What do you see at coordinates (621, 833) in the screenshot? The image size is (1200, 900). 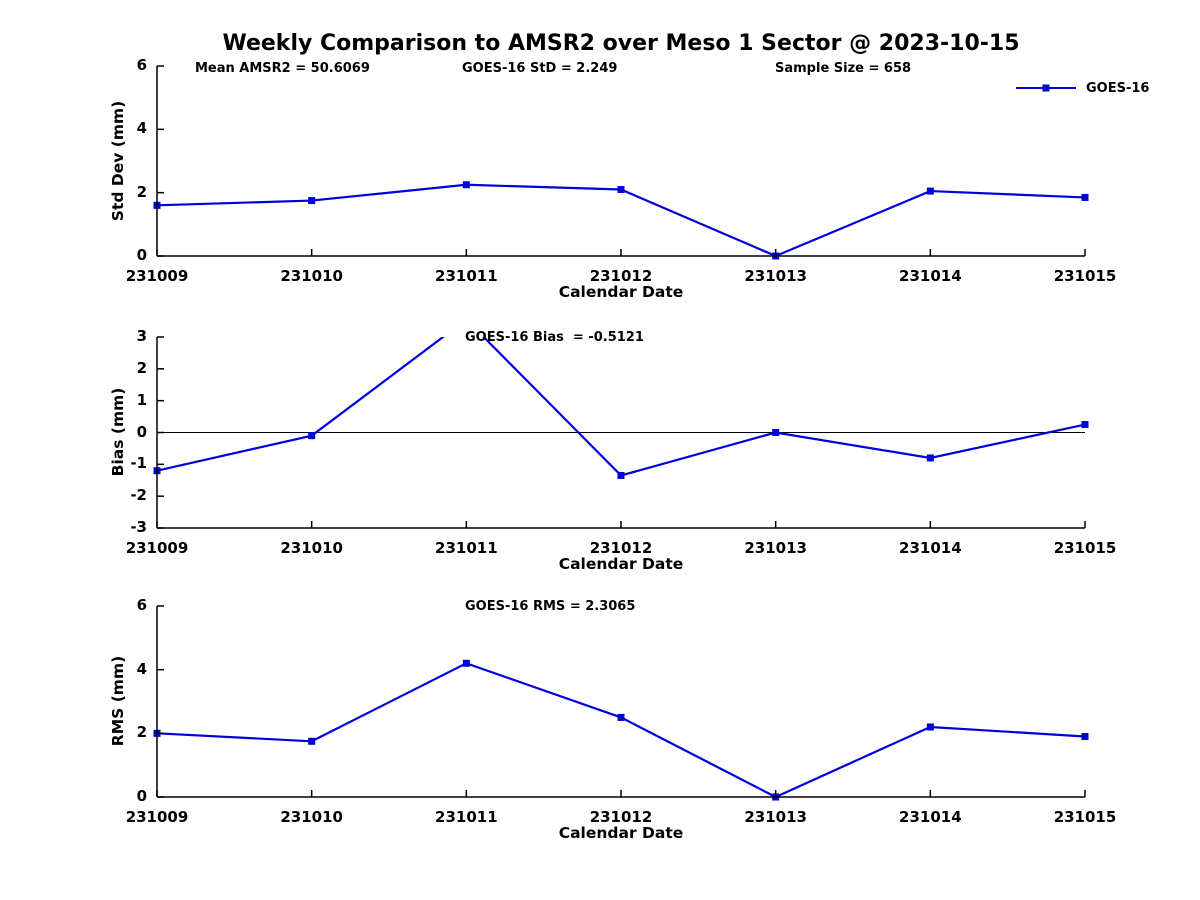 I see `rms-x-axis-label: Calendar Date` at bounding box center [621, 833].